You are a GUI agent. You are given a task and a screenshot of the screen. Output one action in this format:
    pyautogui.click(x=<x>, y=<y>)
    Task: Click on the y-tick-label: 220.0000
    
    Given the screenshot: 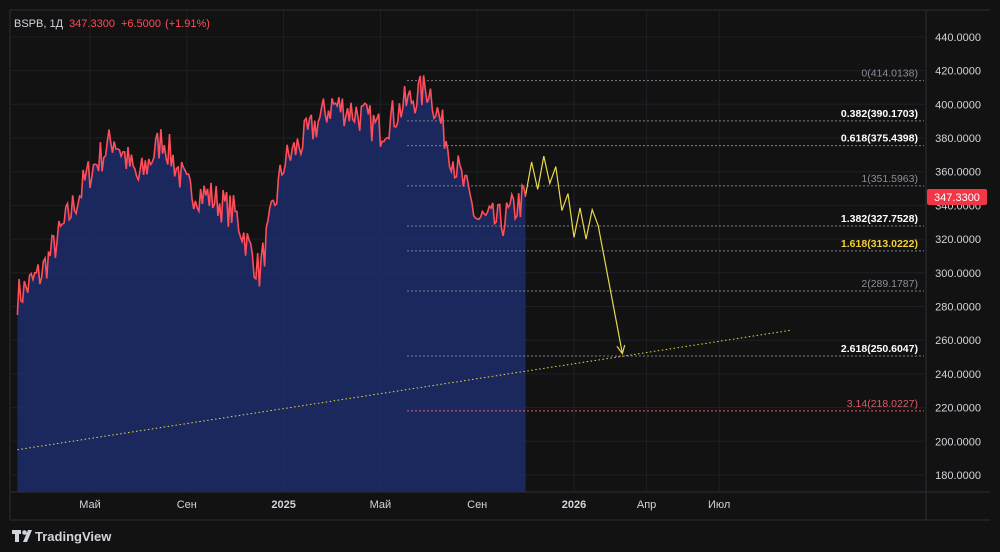 What is the action you would take?
    pyautogui.click(x=958, y=409)
    